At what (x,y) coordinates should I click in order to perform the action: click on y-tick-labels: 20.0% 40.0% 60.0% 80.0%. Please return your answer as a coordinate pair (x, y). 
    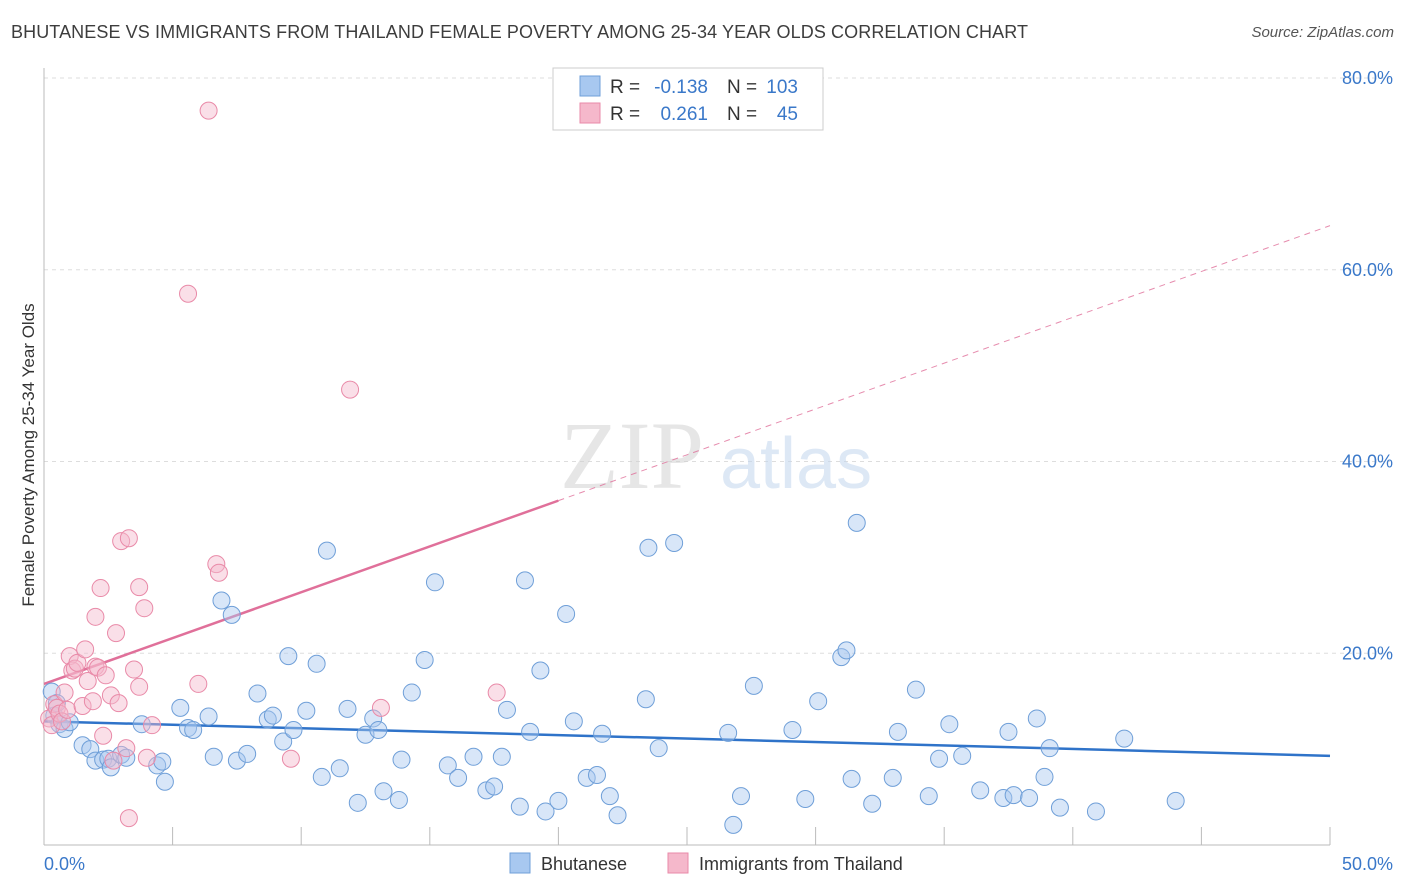
    Looking at the image, I should click on (1367, 365).